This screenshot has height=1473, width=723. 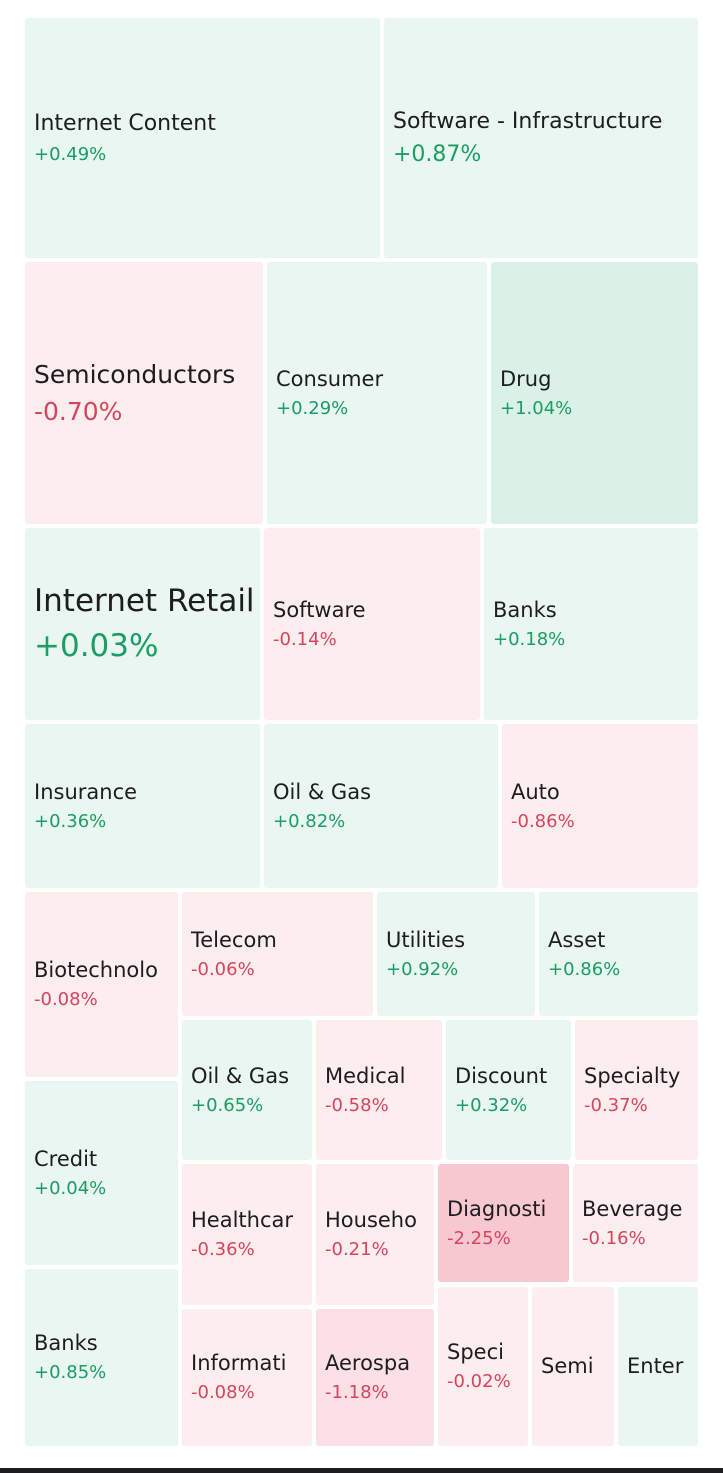 What do you see at coordinates (536, 408) in the screenshot?
I see `sector-change: +1.04%` at bounding box center [536, 408].